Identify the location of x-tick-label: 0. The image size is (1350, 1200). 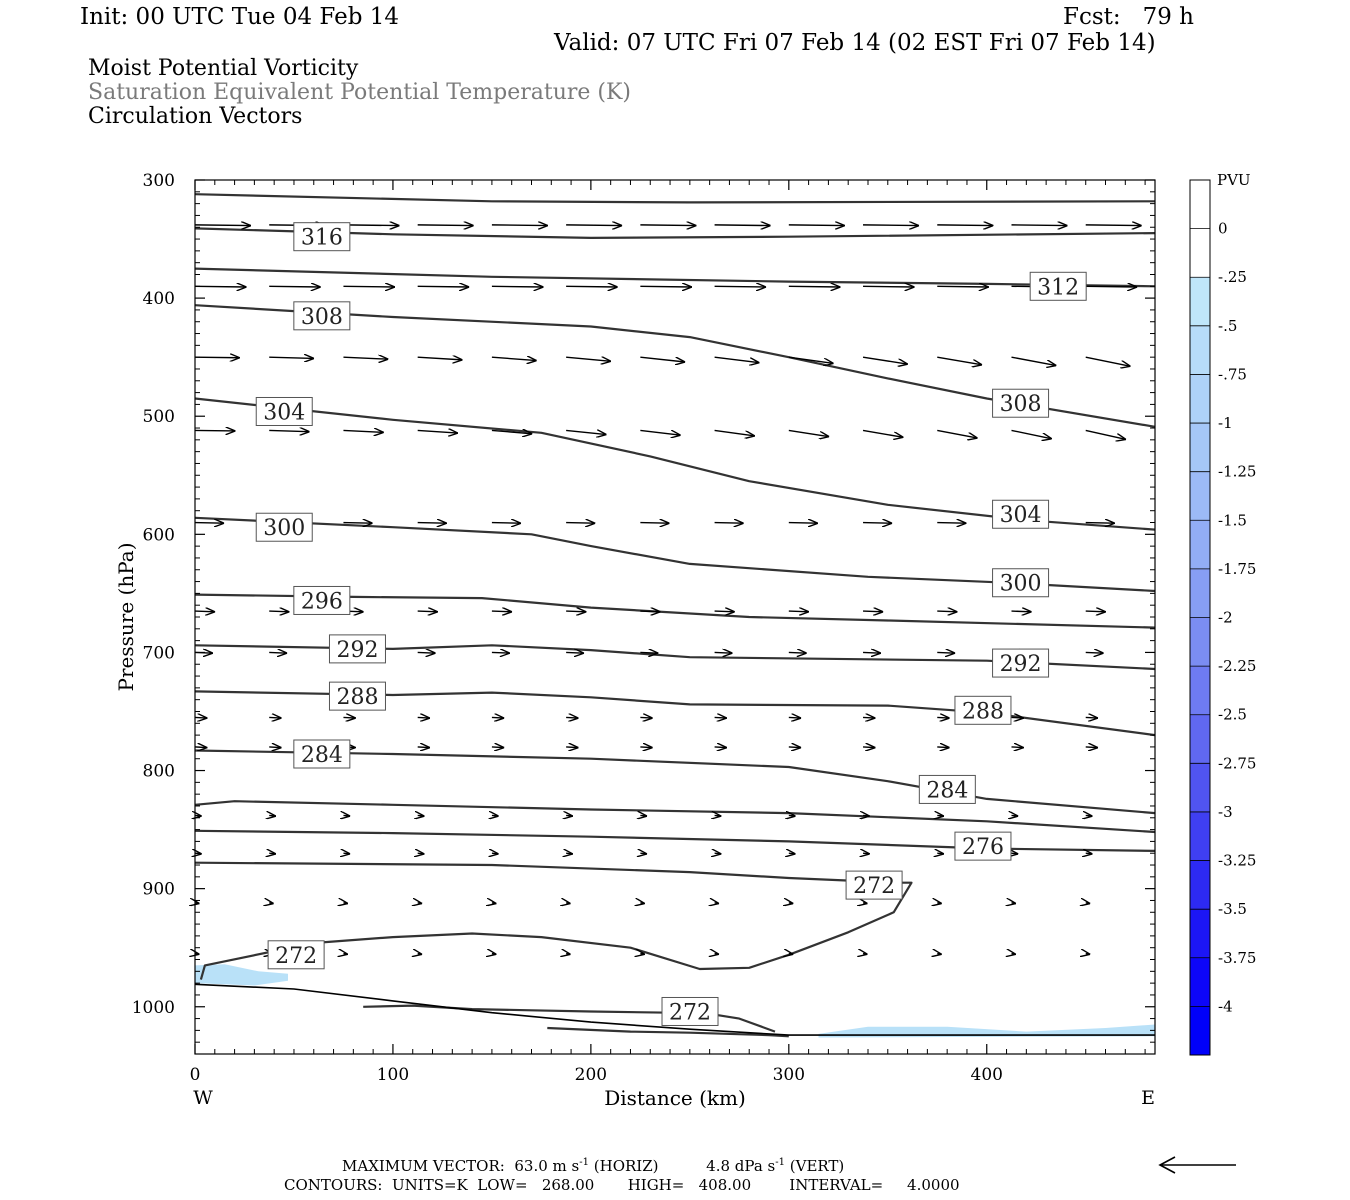
(195, 1075).